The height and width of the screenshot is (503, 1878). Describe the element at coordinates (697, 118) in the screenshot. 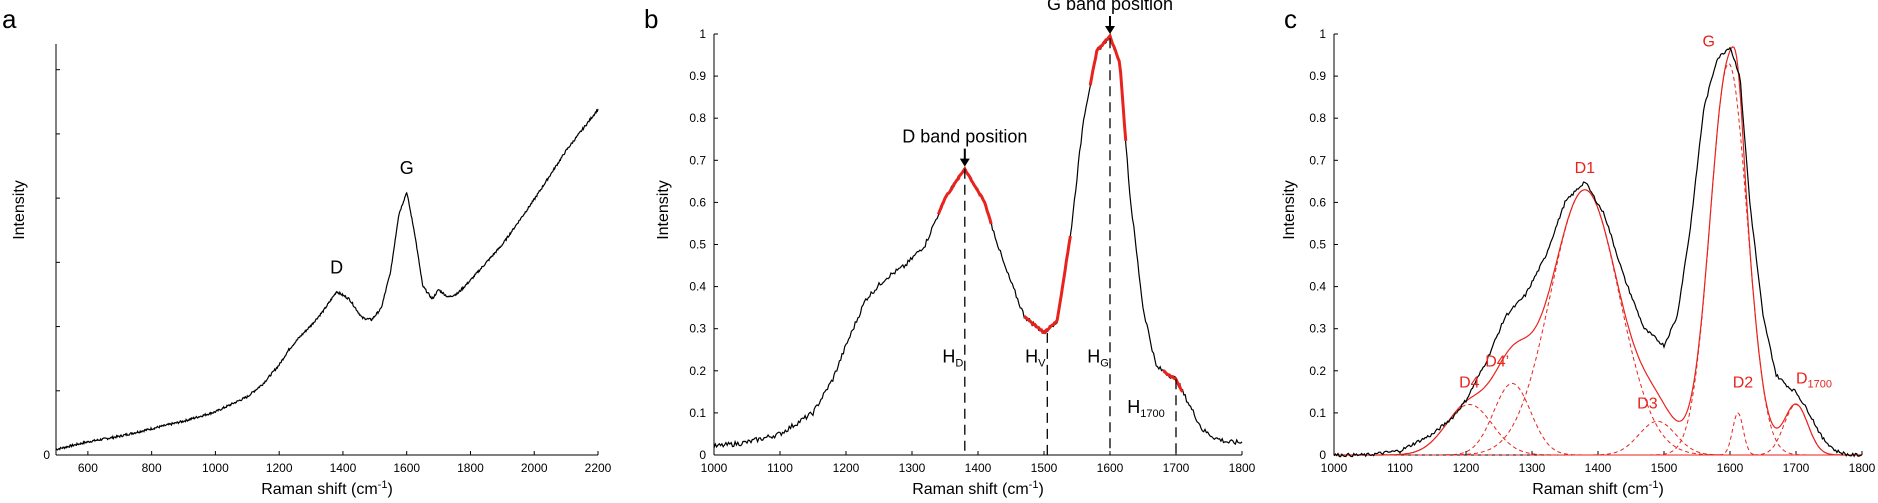

I see `panel-b-y-tick-label: 0.8` at that location.